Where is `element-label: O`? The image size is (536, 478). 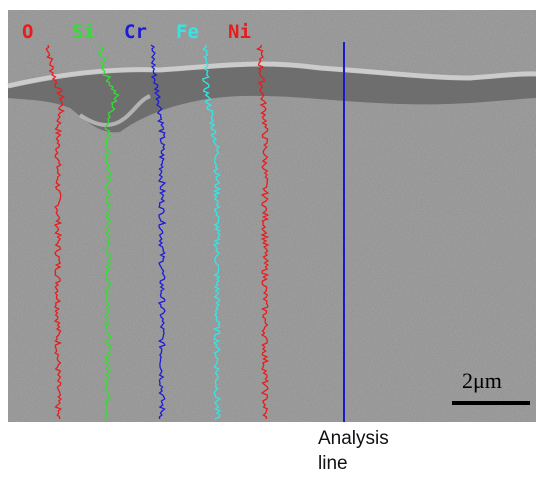
element-label: O is located at coordinates (27, 32).